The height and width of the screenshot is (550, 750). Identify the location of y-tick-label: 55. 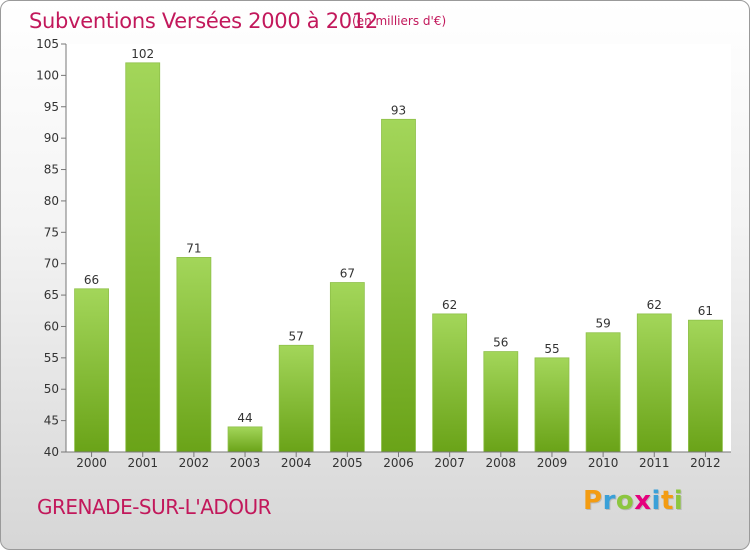
(51, 358).